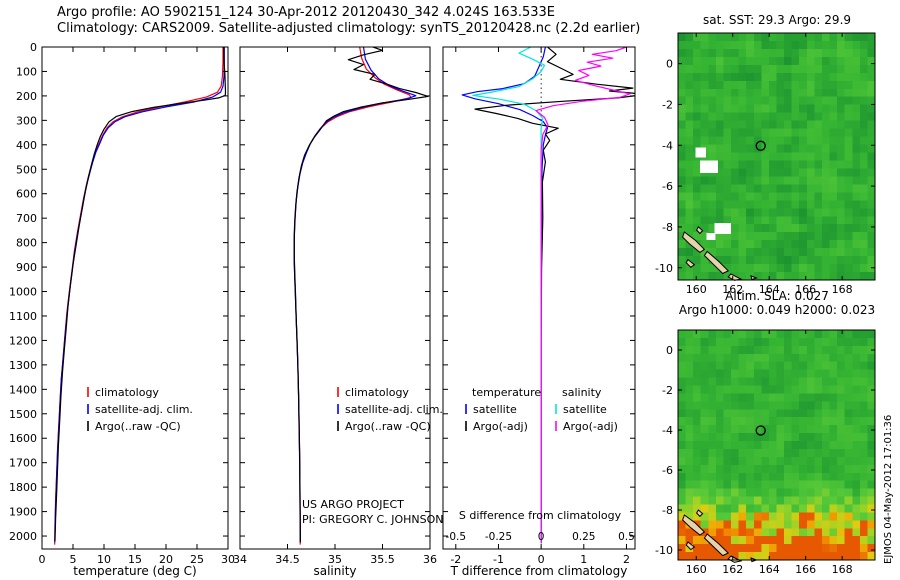  I want to click on svg-text: salinity, so click(582, 392).